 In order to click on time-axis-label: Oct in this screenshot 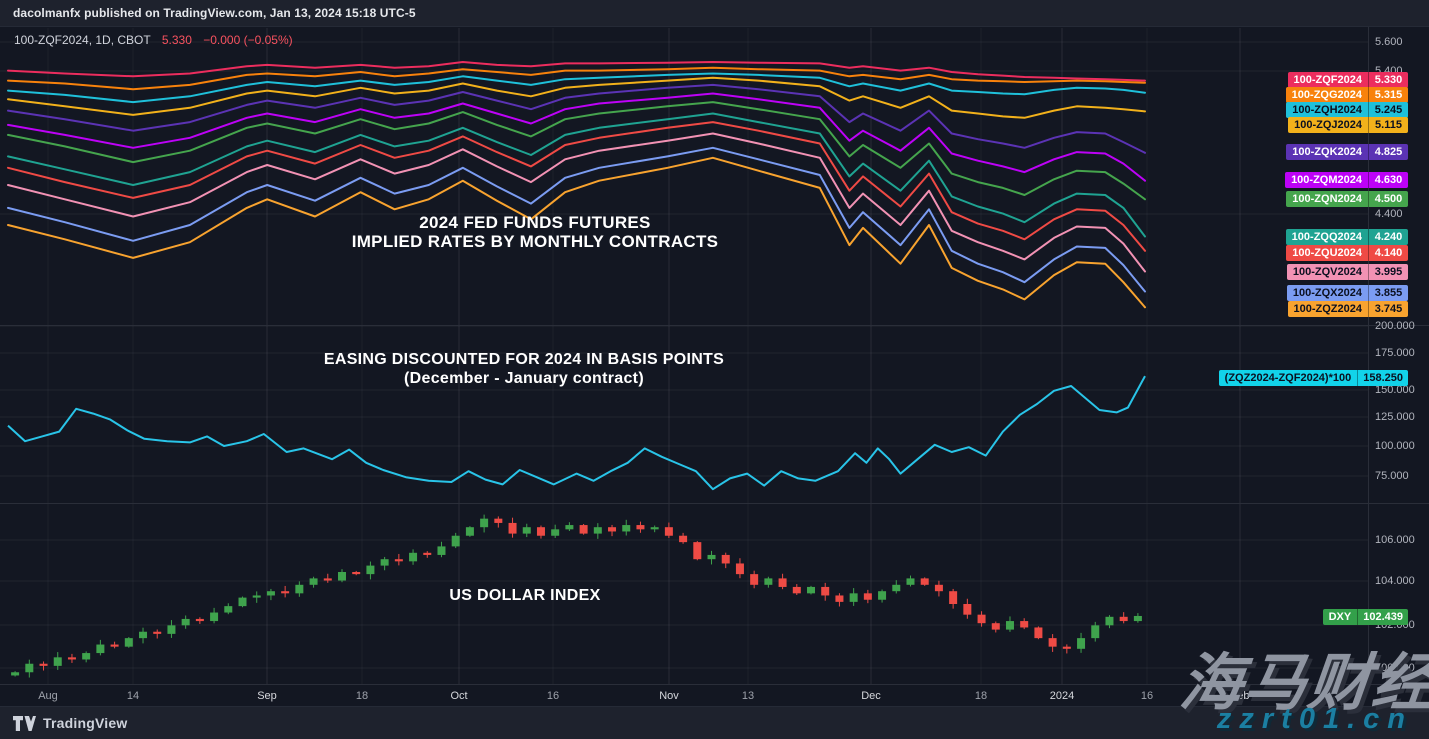, I will do `click(459, 696)`.